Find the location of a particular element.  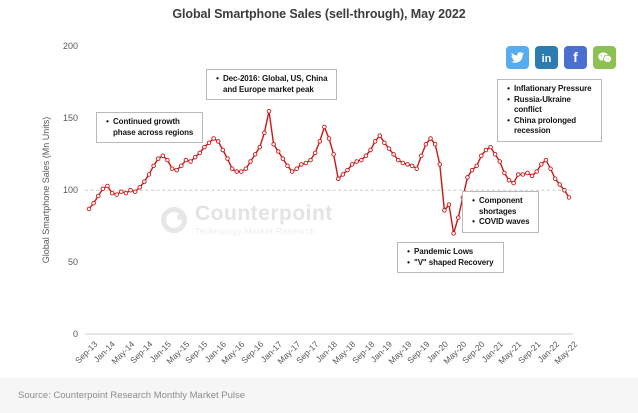

facebook-share-button: f is located at coordinates (575, 57).